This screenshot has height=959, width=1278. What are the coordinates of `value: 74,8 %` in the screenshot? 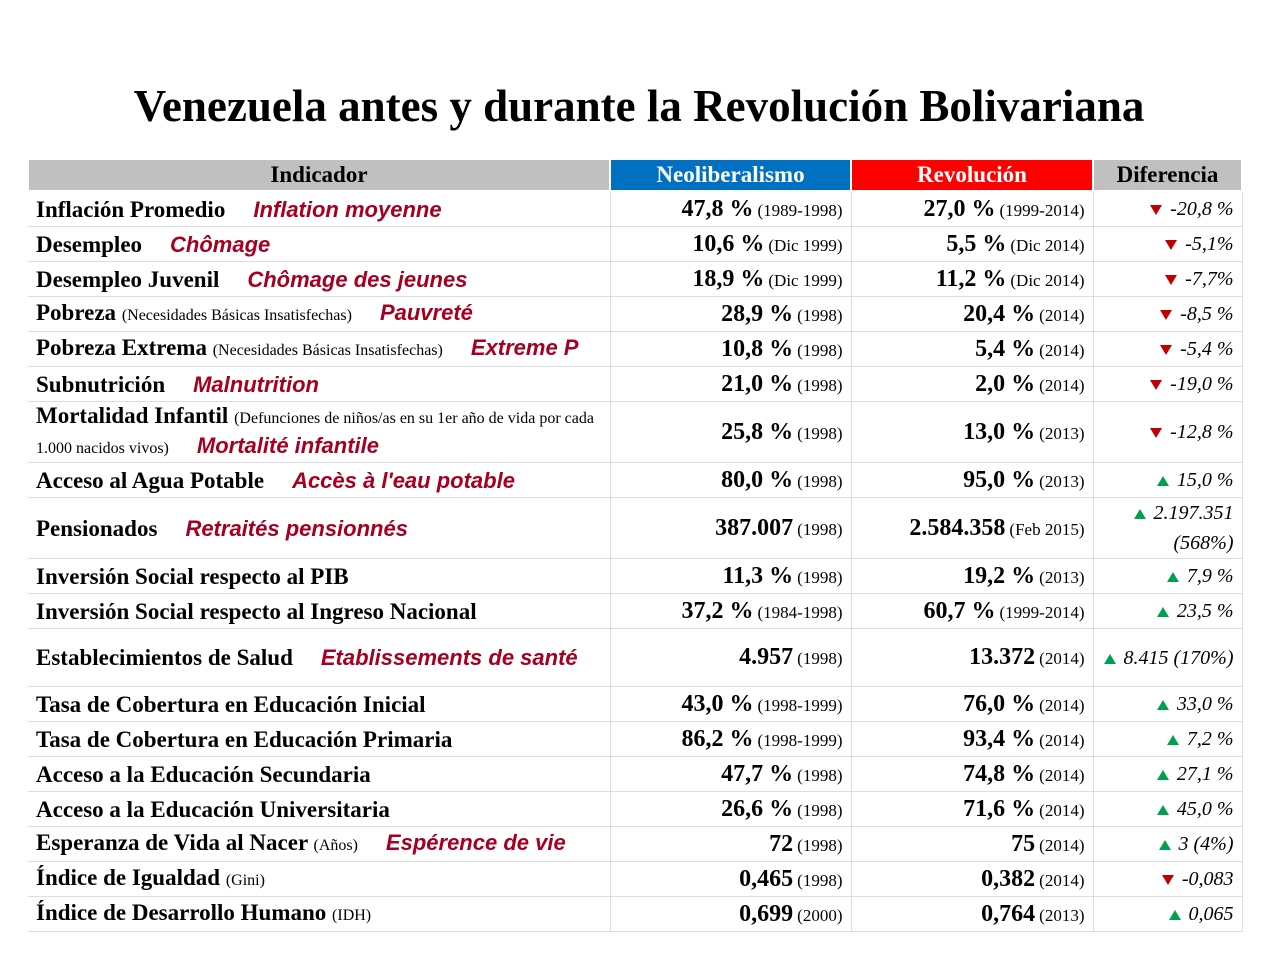 It's located at (999, 773).